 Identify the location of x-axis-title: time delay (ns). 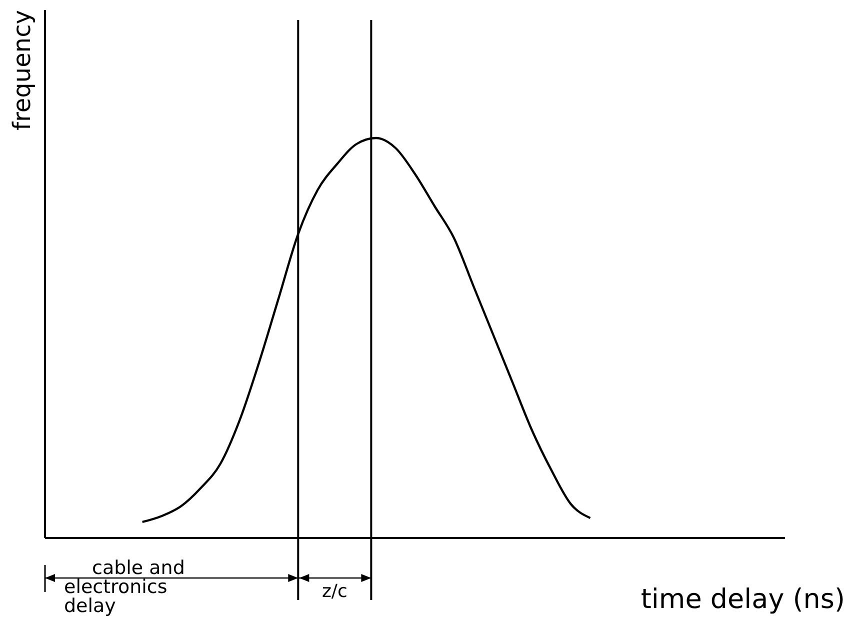
(742, 599).